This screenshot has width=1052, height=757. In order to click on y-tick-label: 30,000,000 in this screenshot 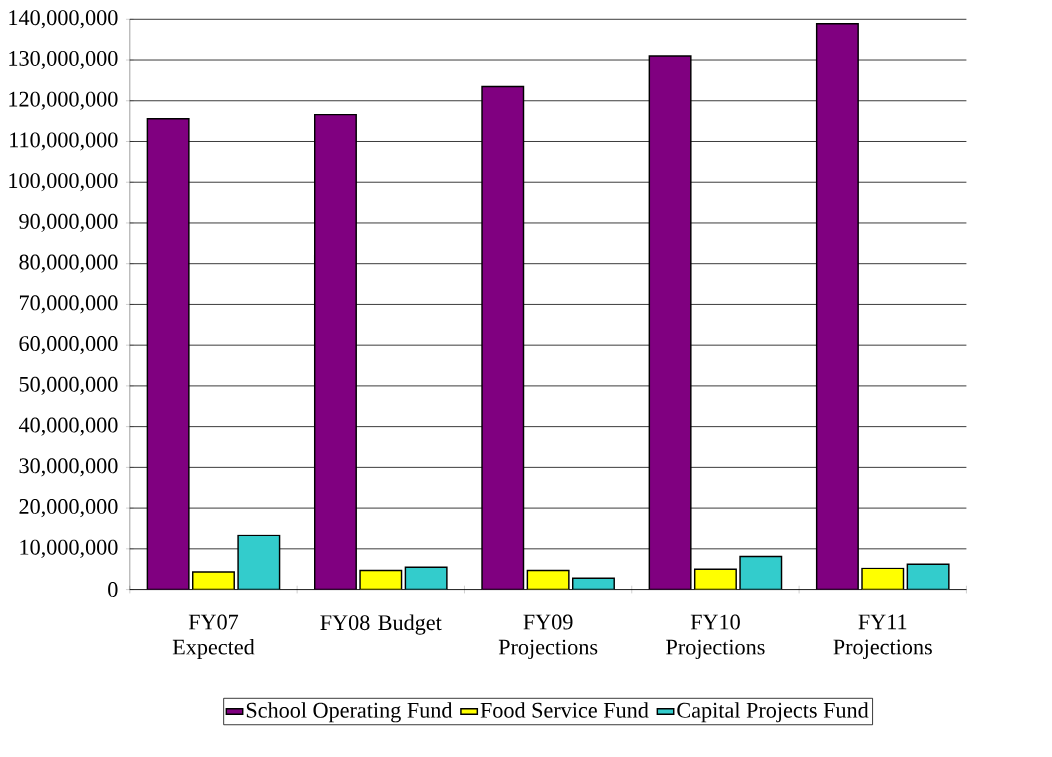, I will do `click(68, 467)`.